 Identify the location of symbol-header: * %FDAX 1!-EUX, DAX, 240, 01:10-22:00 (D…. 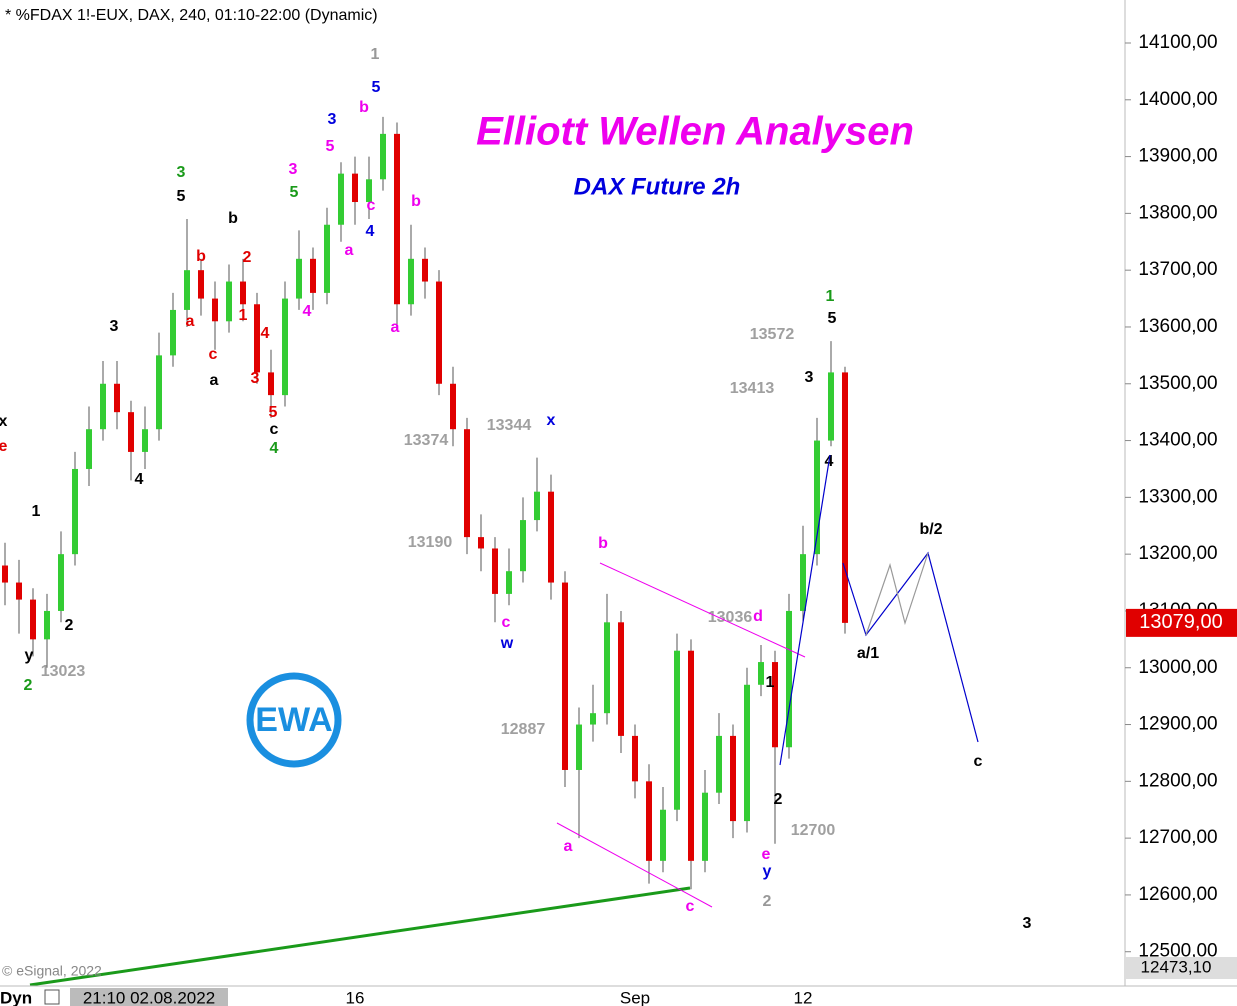
(191, 15).